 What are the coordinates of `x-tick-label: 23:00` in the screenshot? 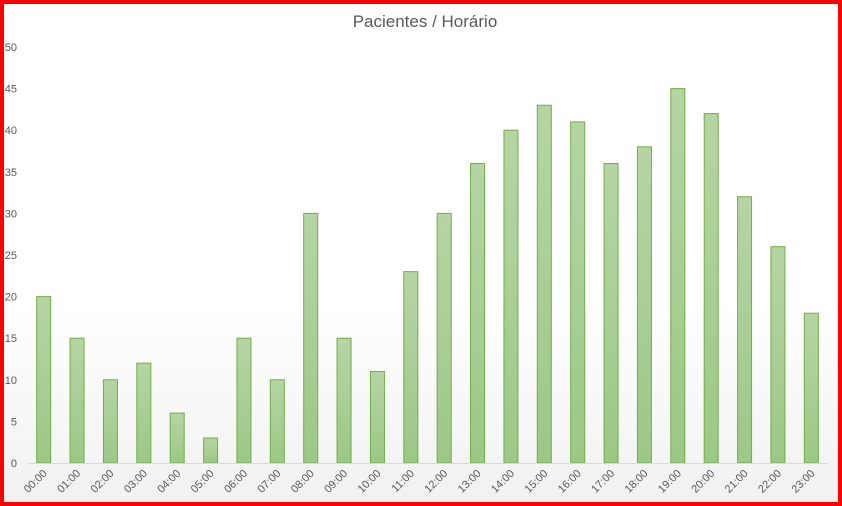 It's located at (803, 482).